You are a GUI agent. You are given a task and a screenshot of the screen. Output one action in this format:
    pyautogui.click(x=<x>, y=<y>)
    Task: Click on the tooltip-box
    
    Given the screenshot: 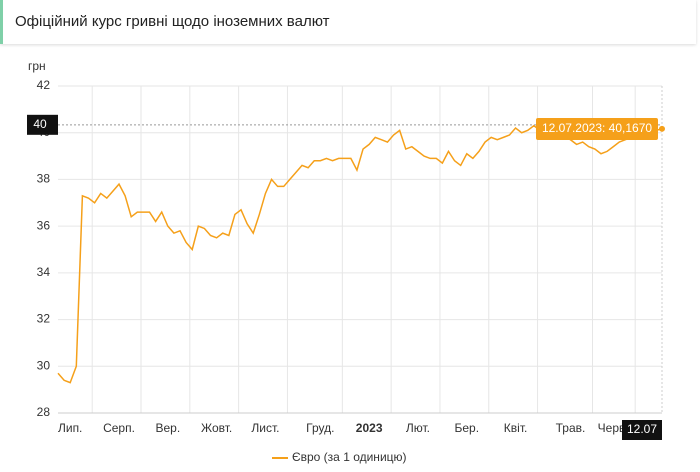 What is the action you would take?
    pyautogui.click(x=597, y=129)
    